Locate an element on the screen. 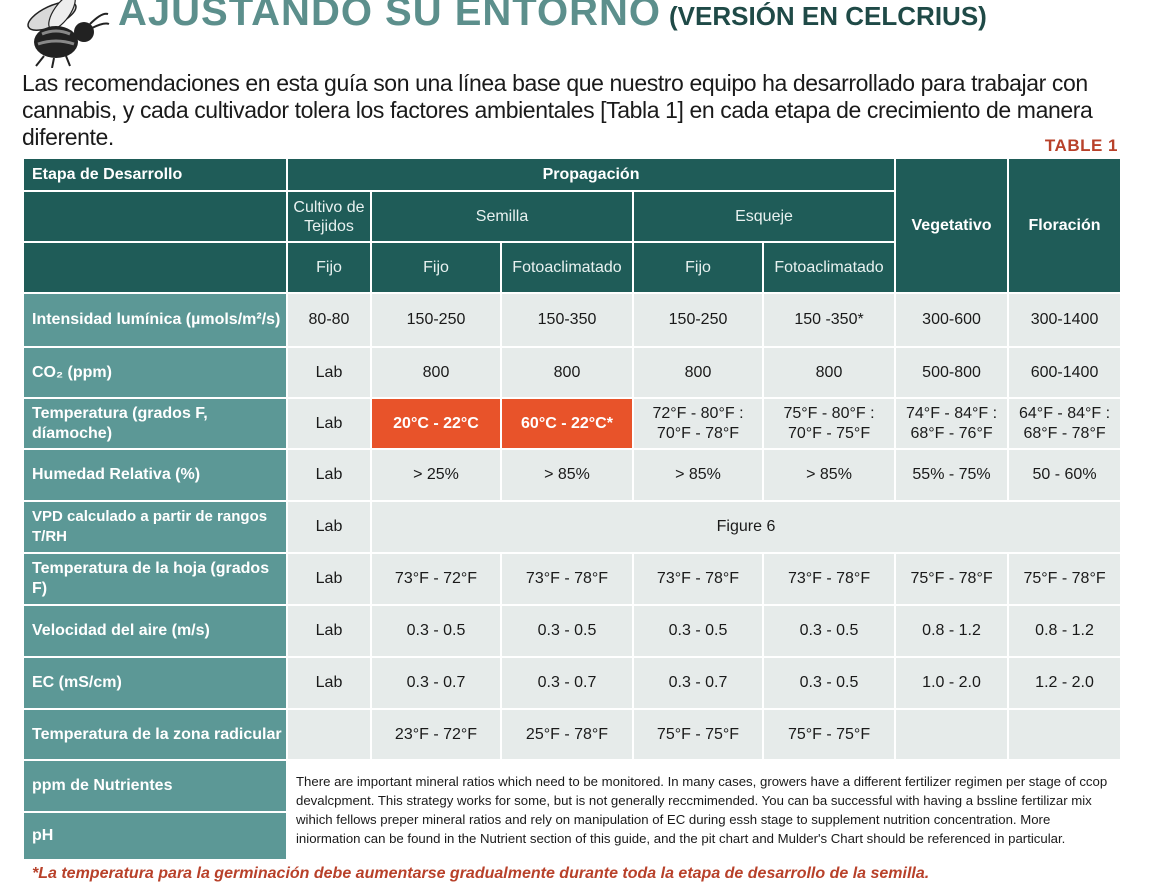 The width and height of the screenshot is (1152, 896). table-cell: 74°F - 84°F : 68°F - 76°F is located at coordinates (952, 423).